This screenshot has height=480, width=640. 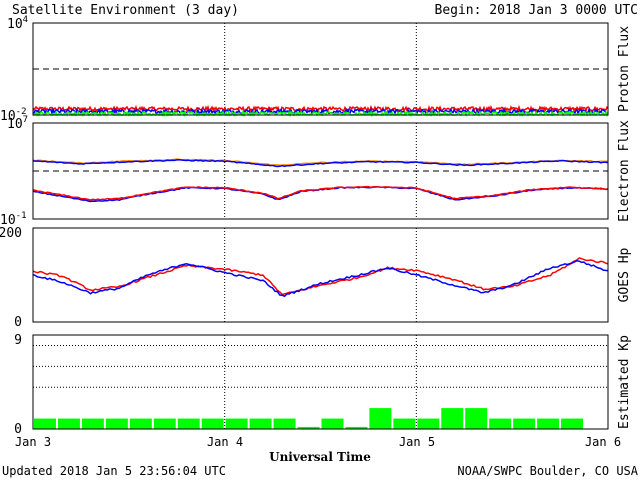 I want to click on y-tick-exponent-bottom: -2, so click(x=21, y=112).